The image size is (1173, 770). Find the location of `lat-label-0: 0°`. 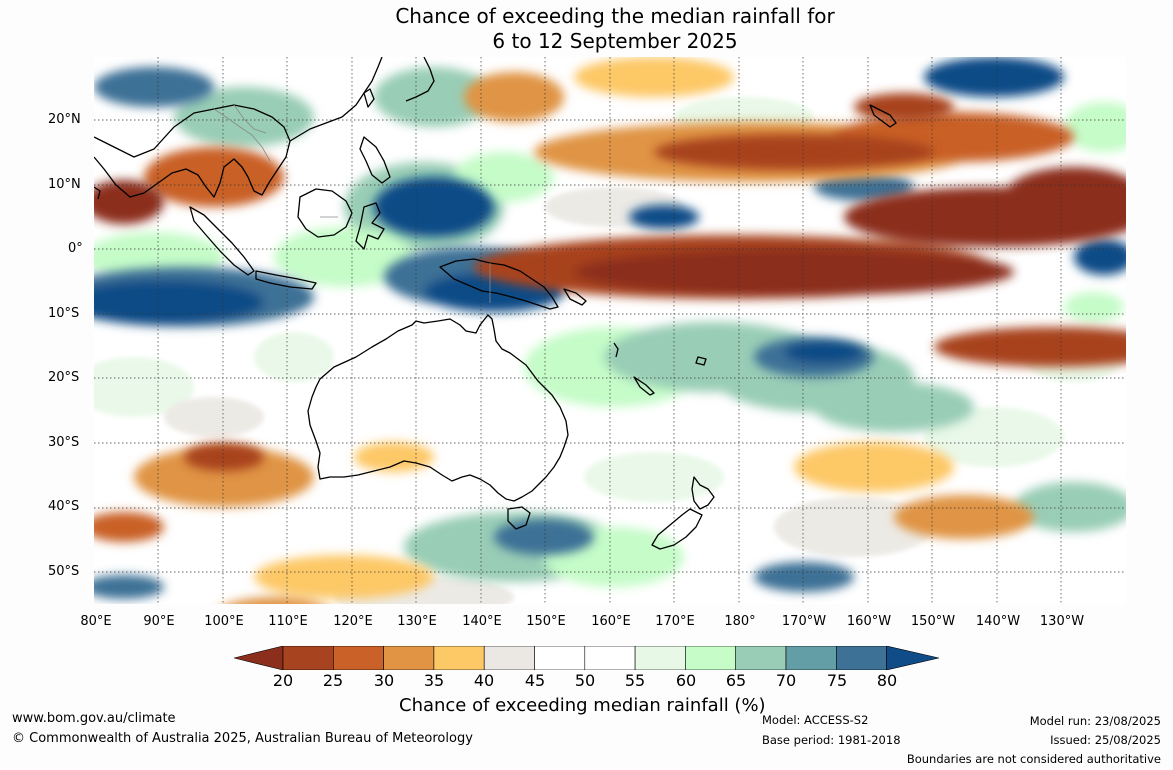

lat-label-0: 0° is located at coordinates (75, 248).